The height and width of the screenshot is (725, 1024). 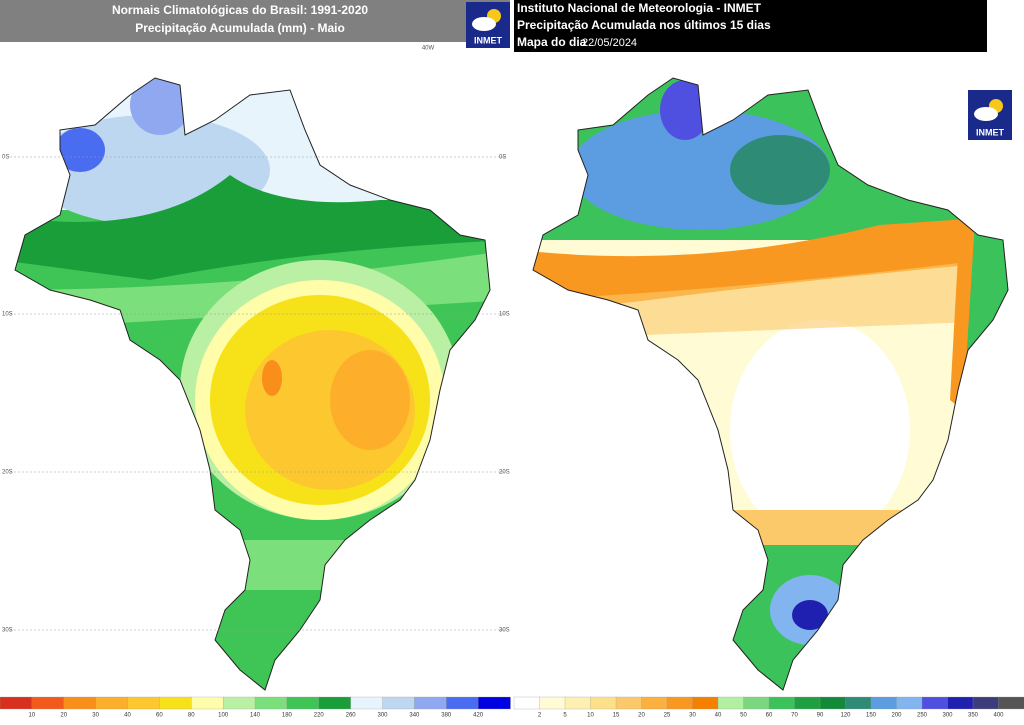 What do you see at coordinates (820, 716) in the screenshot?
I see `colorbar-label: 90` at bounding box center [820, 716].